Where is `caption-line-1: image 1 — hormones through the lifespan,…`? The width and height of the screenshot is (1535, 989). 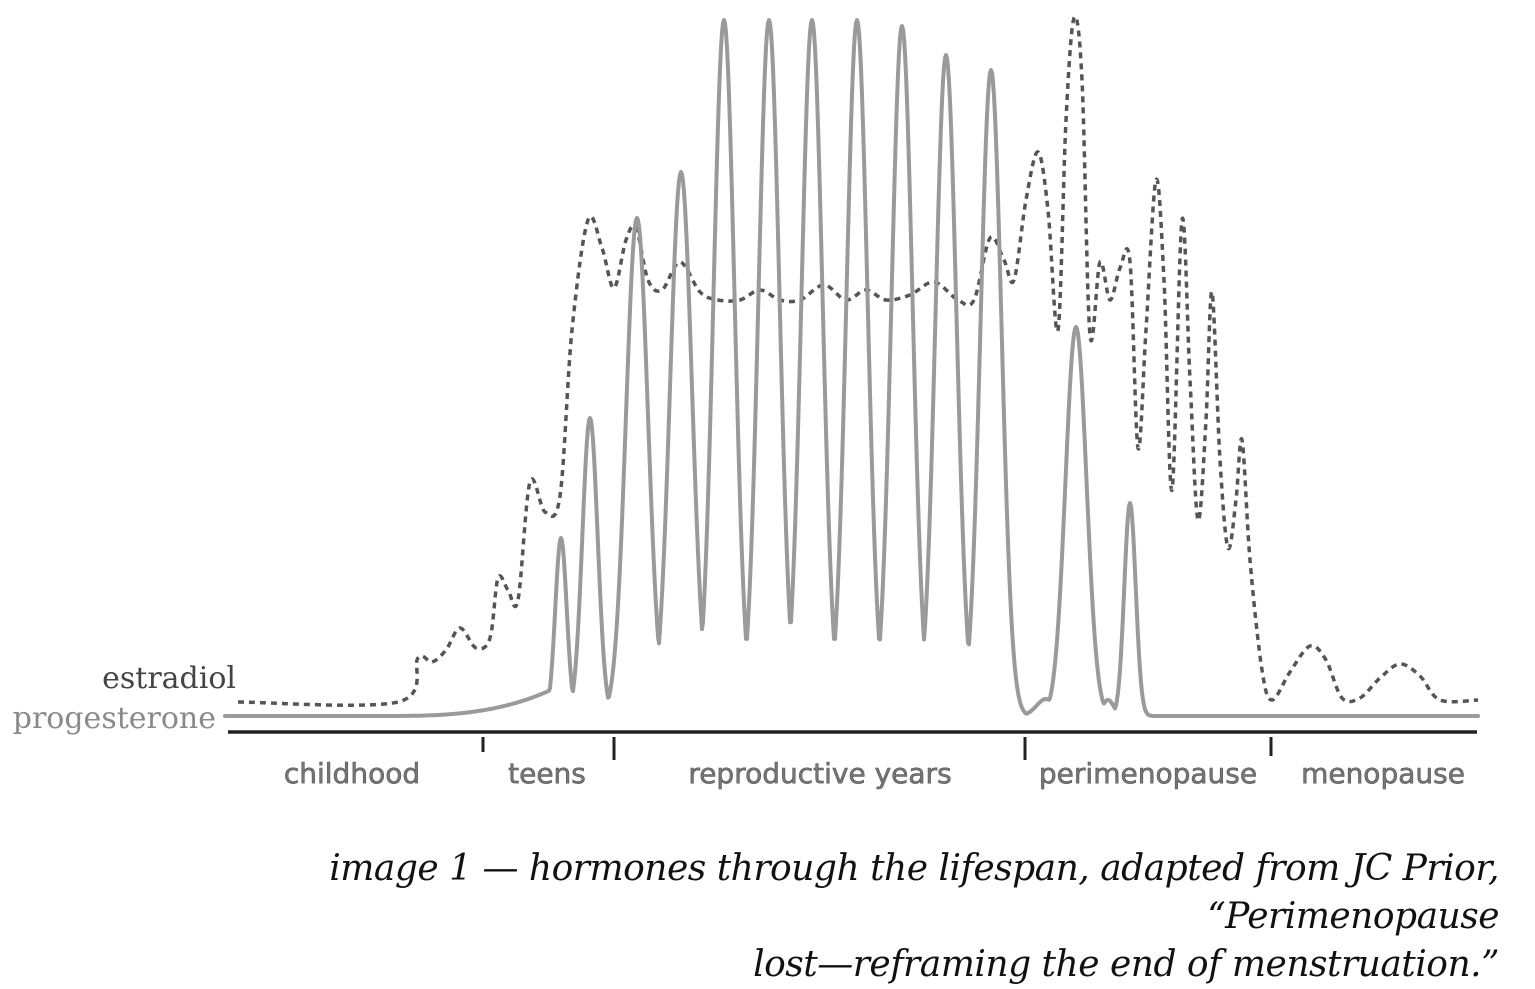 caption-line-1: image 1 — hormones through the lifespan,… is located at coordinates (914, 892).